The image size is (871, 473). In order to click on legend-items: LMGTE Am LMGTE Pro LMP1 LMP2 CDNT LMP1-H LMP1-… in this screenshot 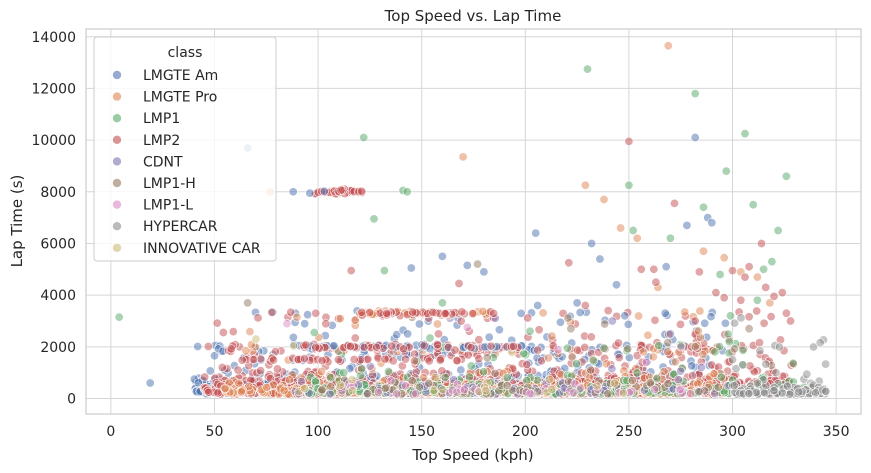, I will do `click(186, 162)`.